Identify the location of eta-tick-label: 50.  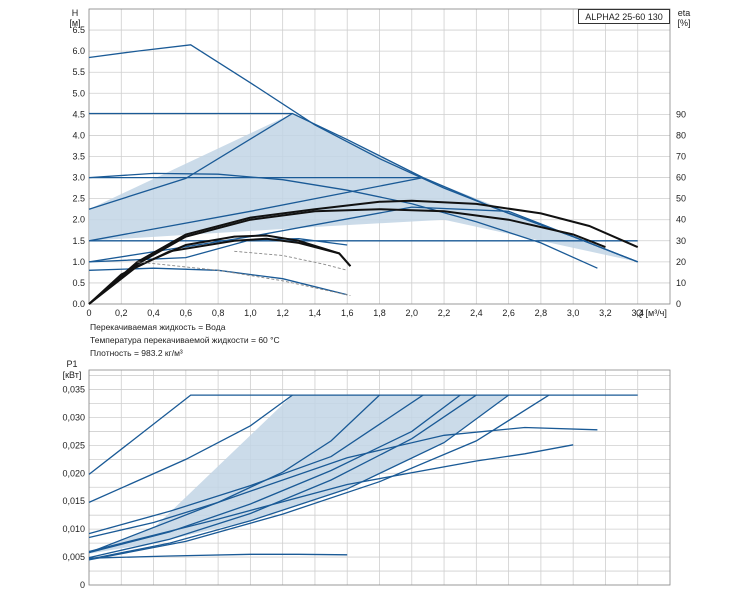
(681, 199).